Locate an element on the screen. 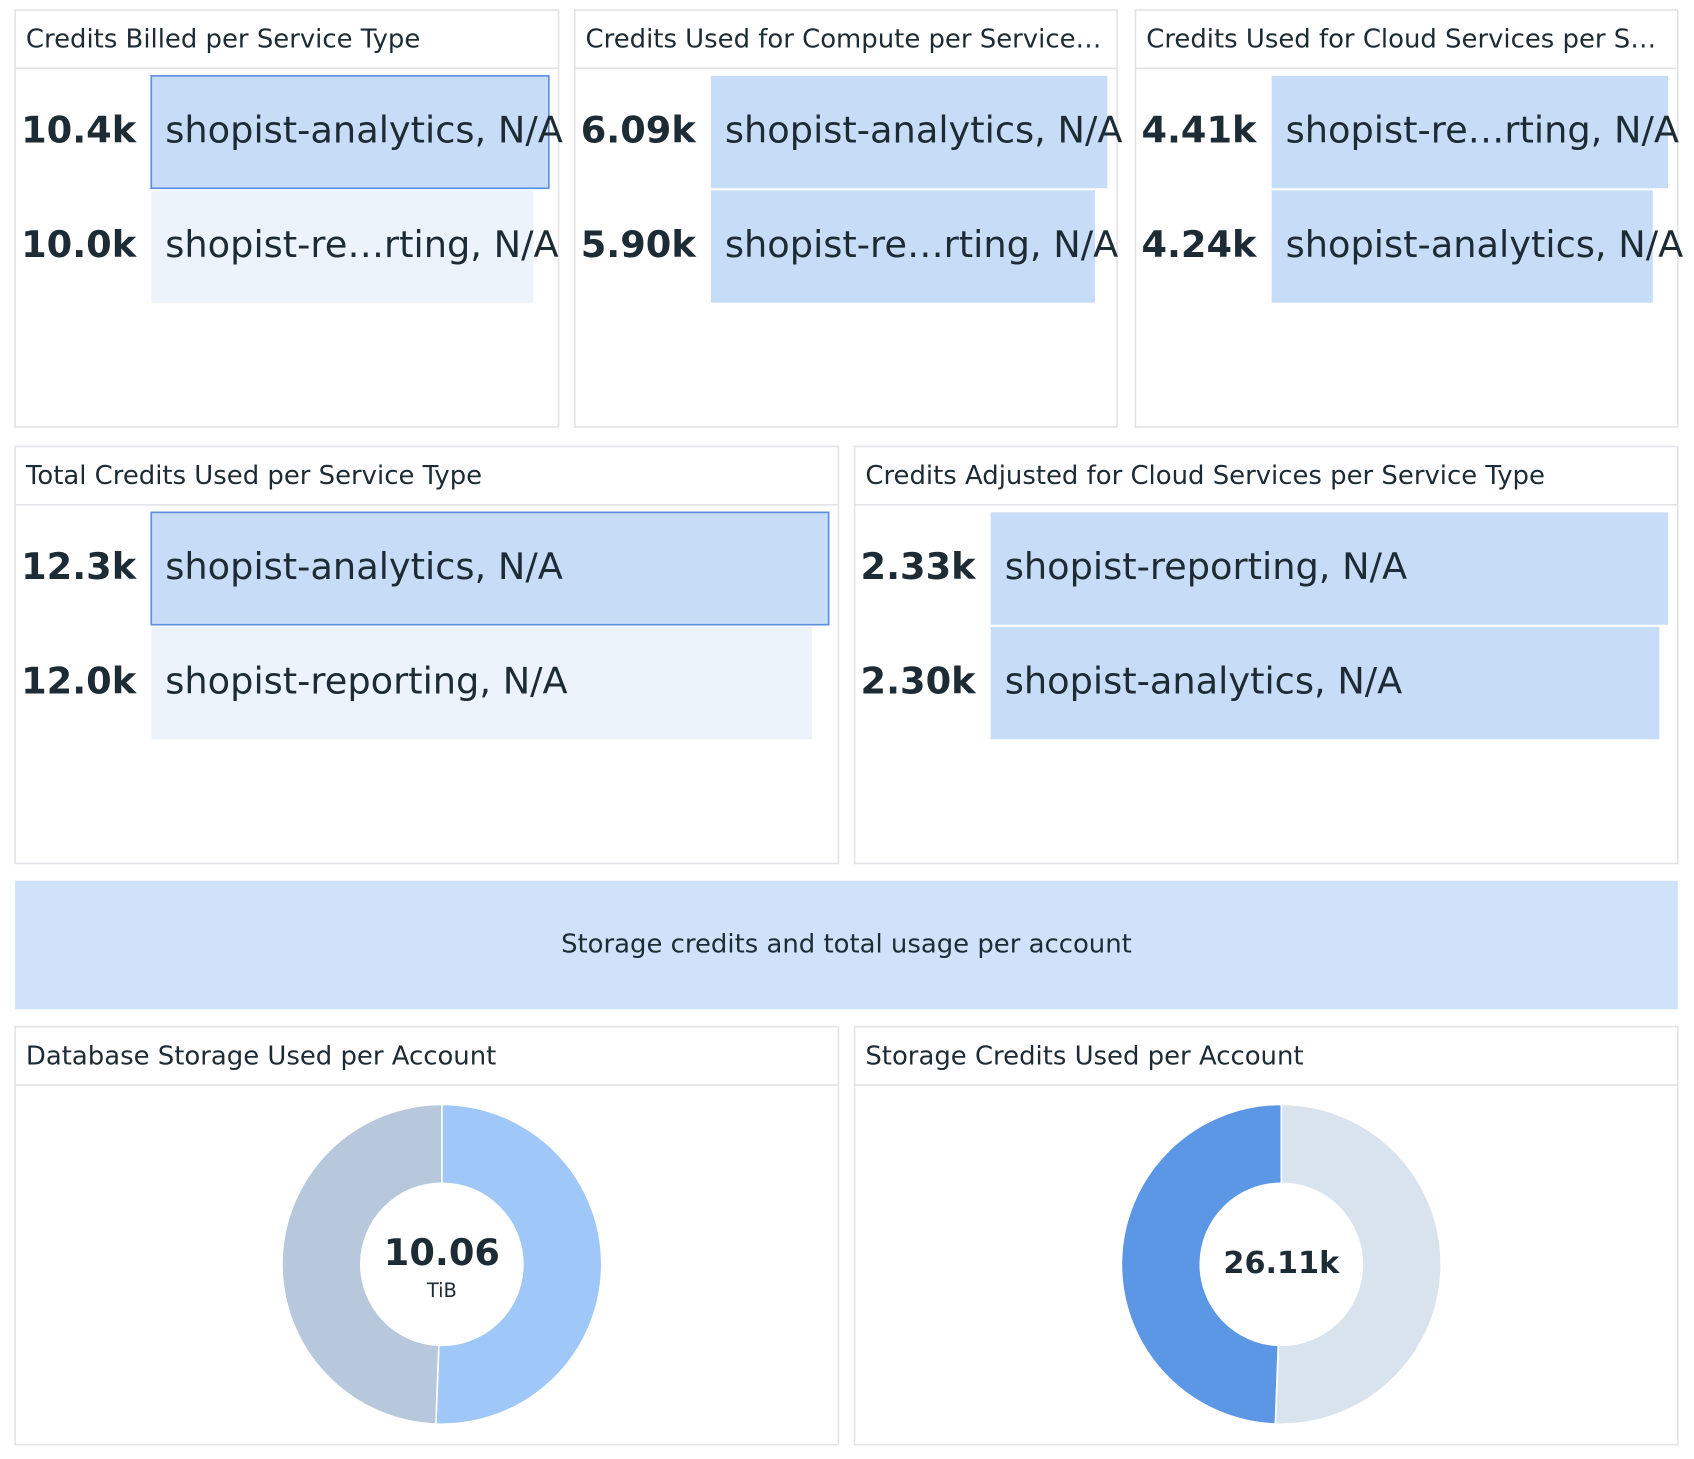 The width and height of the screenshot is (1694, 1459). widget-title: Credits Billed per Service Type is located at coordinates (223, 40).